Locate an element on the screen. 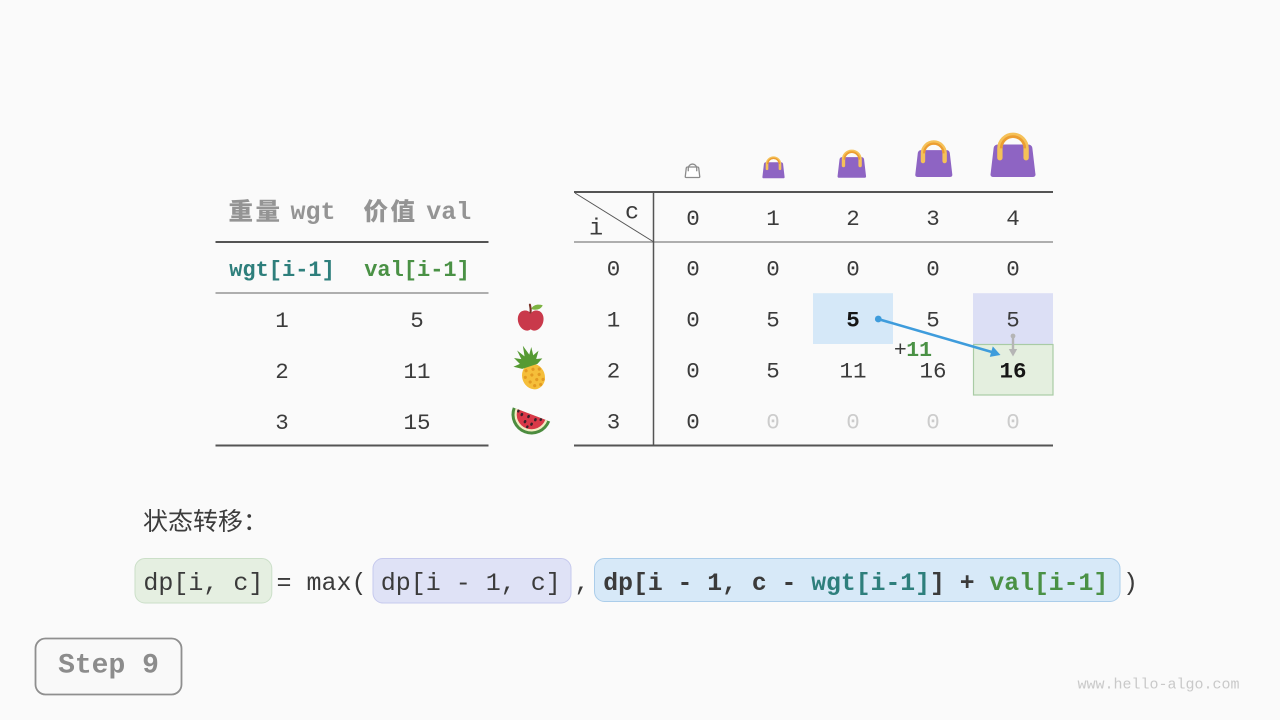 The width and height of the screenshot is (1280, 720). svg-text: i is located at coordinates (596, 229).